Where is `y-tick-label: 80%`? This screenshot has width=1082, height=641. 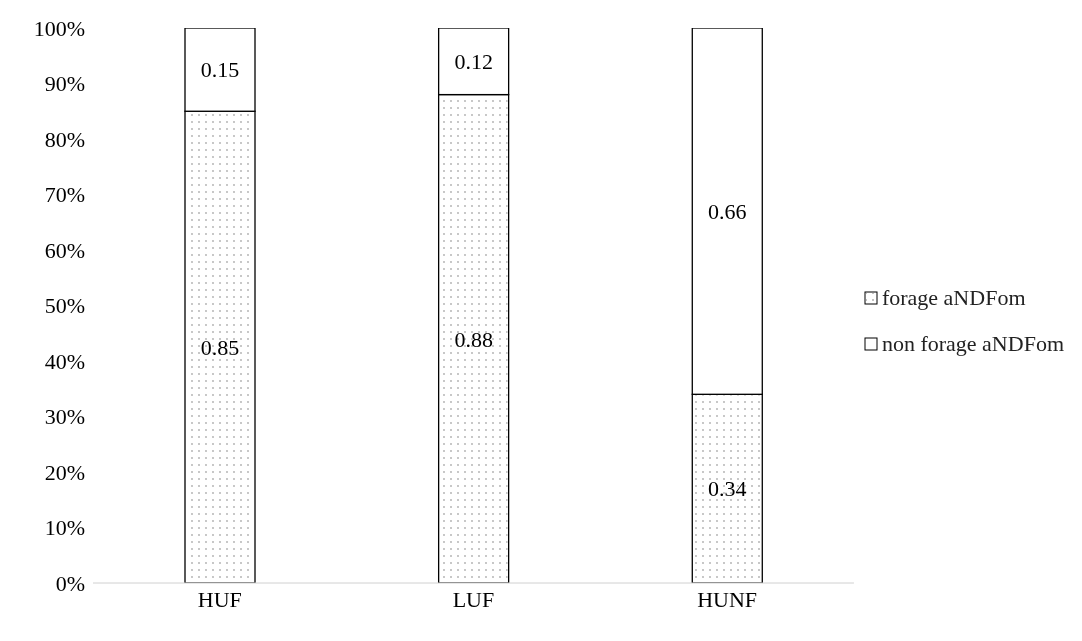 y-tick-label: 80% is located at coordinates (64, 139).